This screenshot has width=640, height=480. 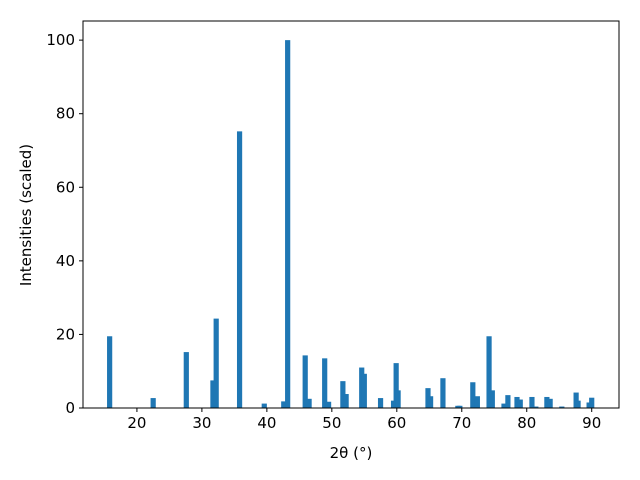 What do you see at coordinates (331, 423) in the screenshot?
I see `x-tick-label: 50` at bounding box center [331, 423].